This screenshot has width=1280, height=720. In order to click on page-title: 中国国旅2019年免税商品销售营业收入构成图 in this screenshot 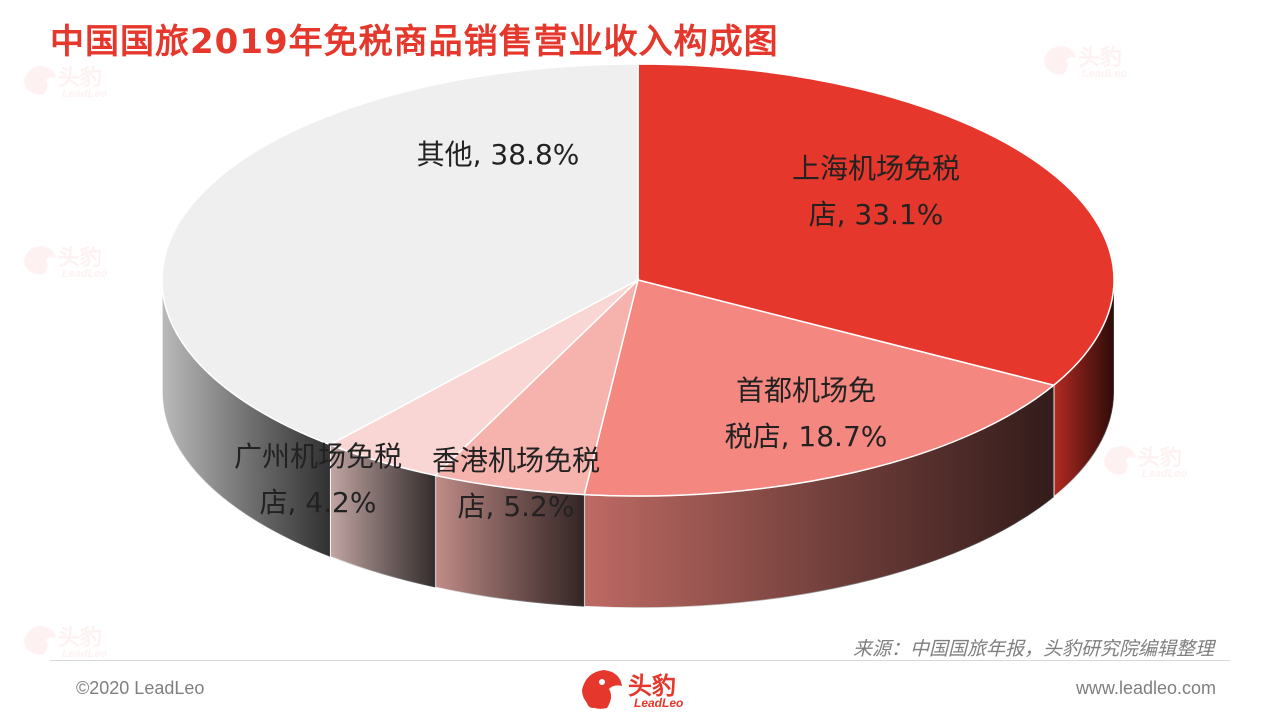, I will do `click(414, 42)`.